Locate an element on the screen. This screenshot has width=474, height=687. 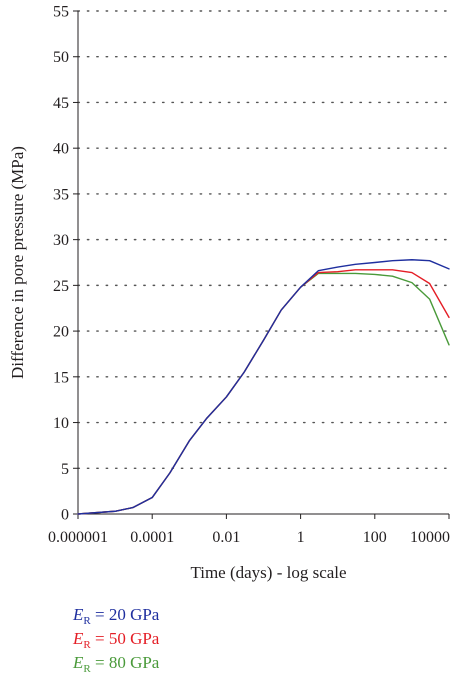
y-tick-label: 35 is located at coordinates (61, 194).